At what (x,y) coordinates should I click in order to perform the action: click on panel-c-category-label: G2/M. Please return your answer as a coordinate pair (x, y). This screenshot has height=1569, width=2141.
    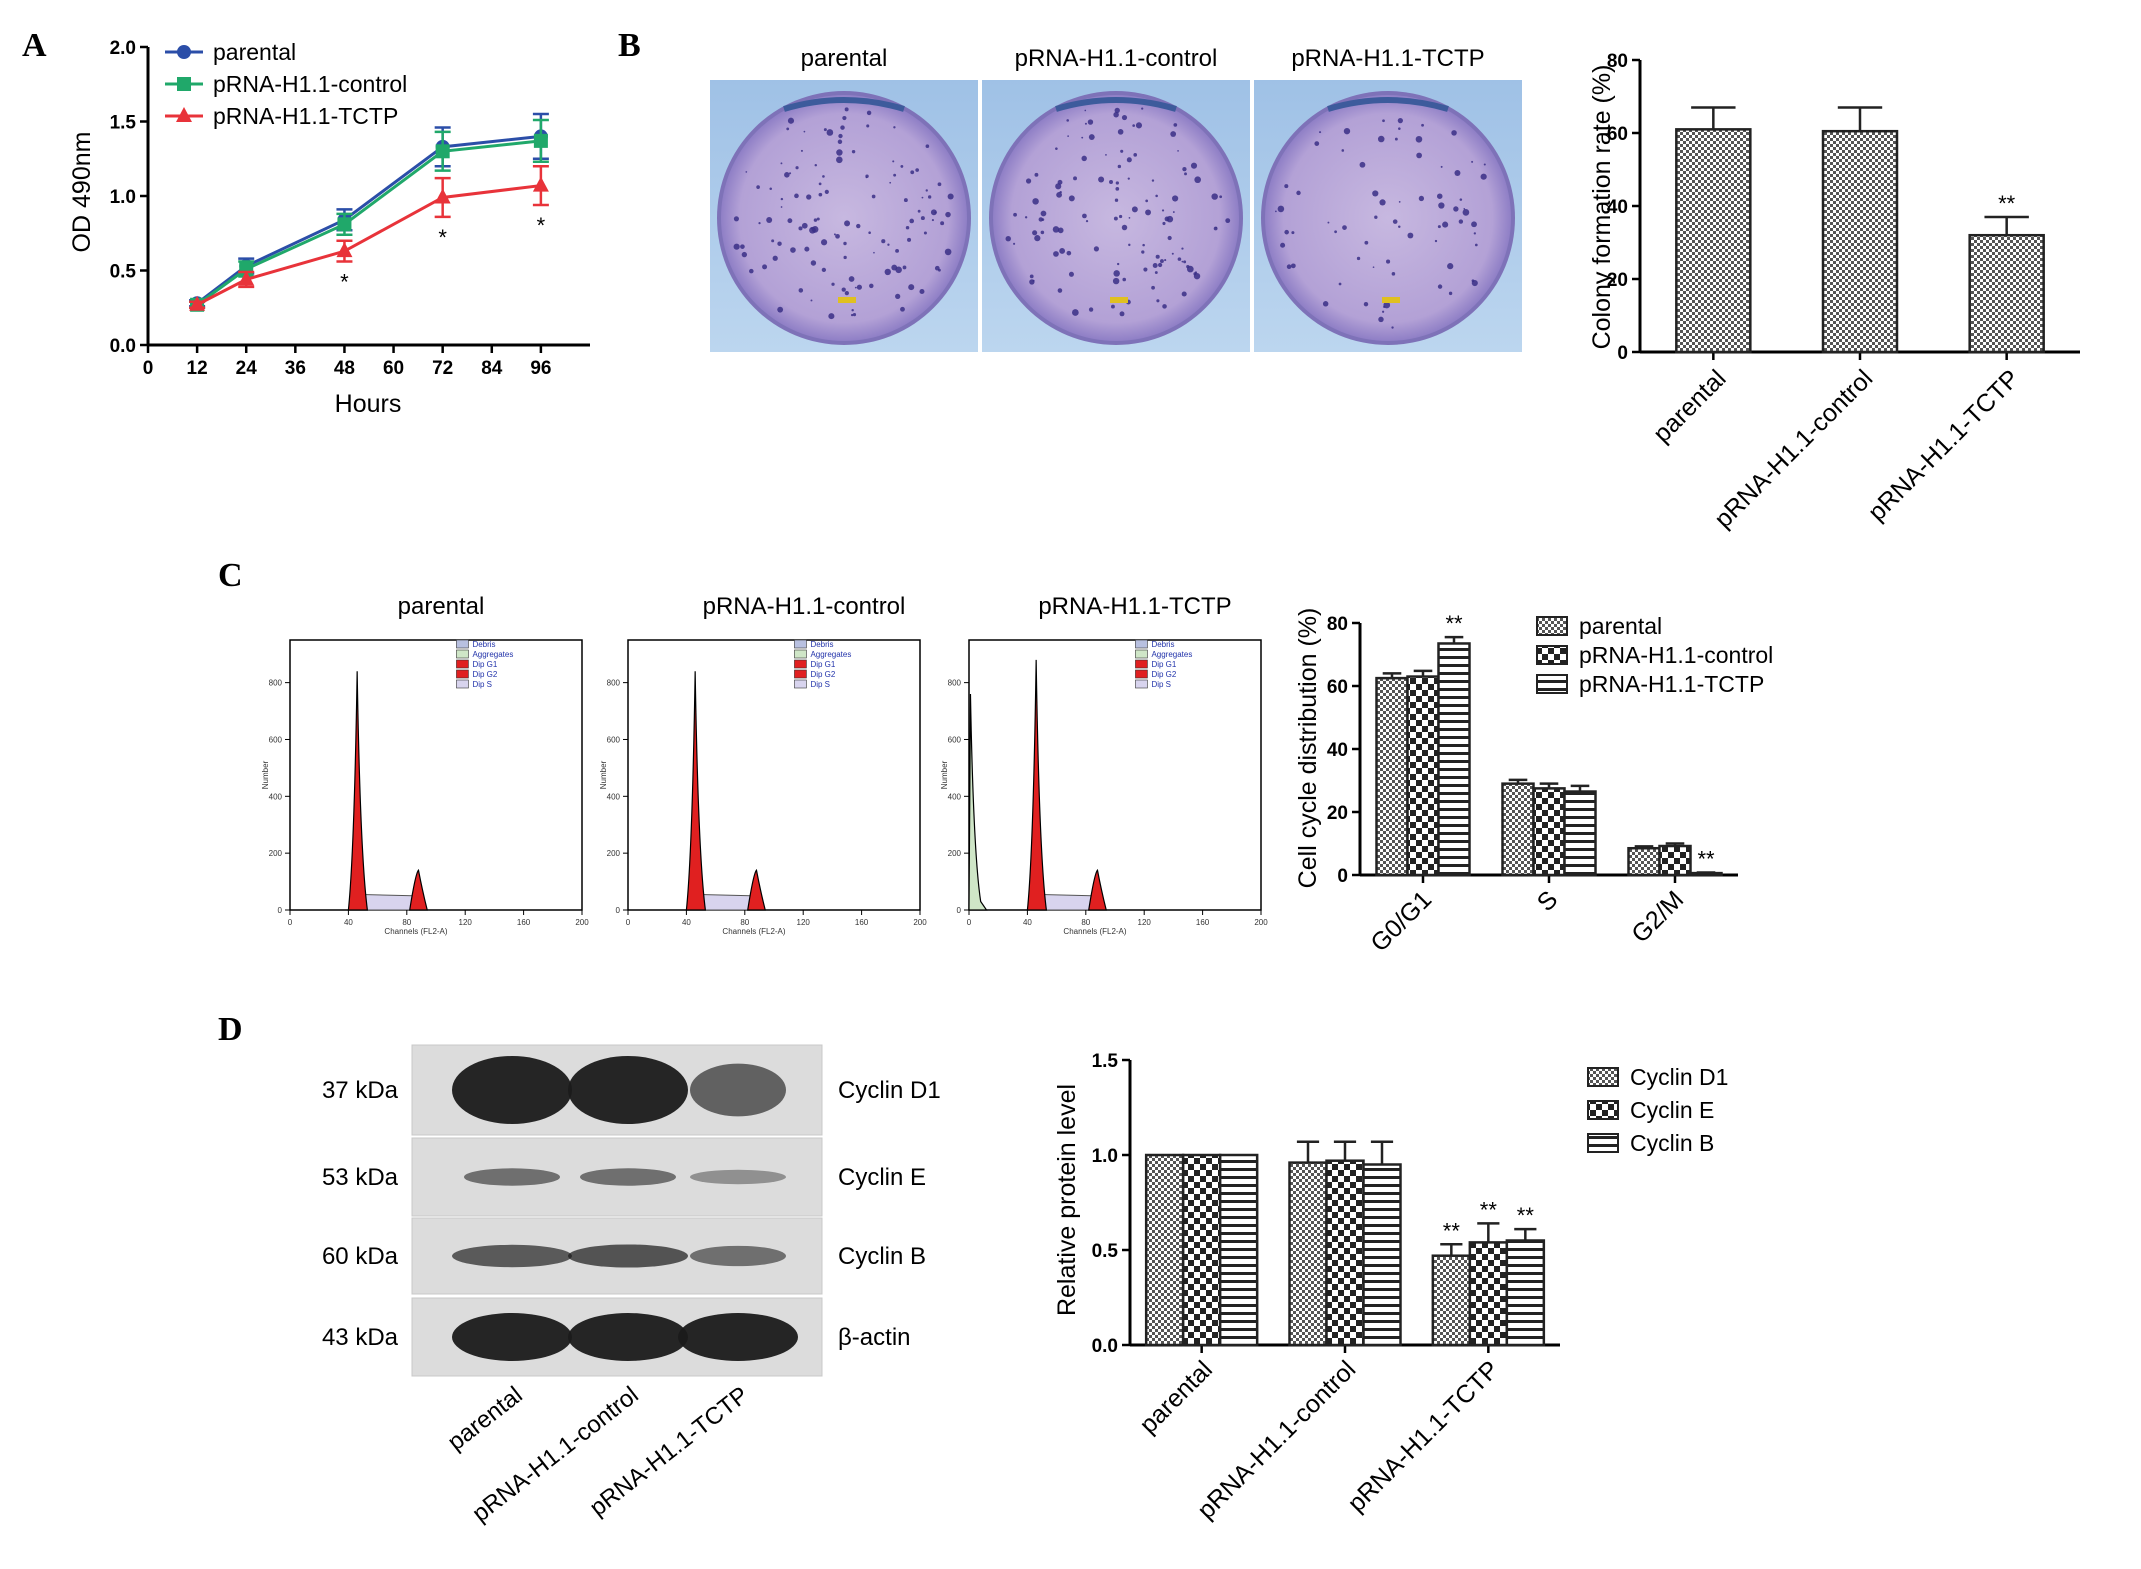
    Looking at the image, I should click on (1657, 916).